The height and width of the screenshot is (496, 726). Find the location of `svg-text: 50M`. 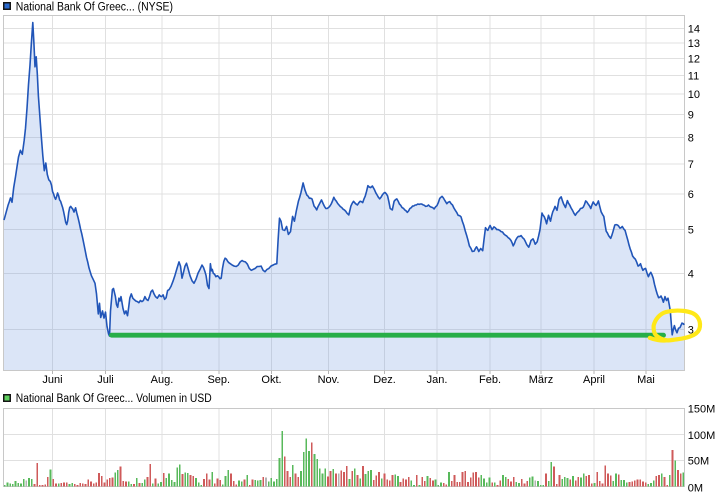

svg-text: 50M is located at coordinates (698, 461).